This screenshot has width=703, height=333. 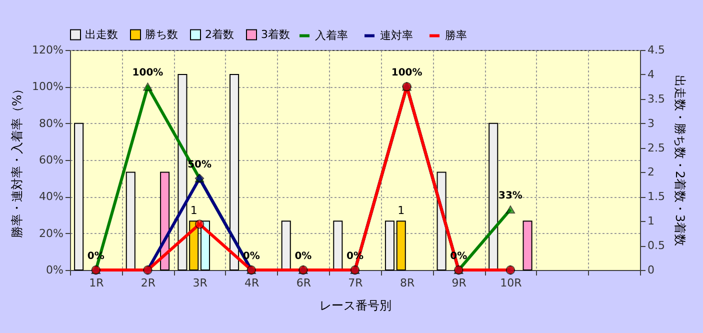 What do you see at coordinates (656, 245) in the screenshot?
I see `y2-tick-label: 0.5` at bounding box center [656, 245].